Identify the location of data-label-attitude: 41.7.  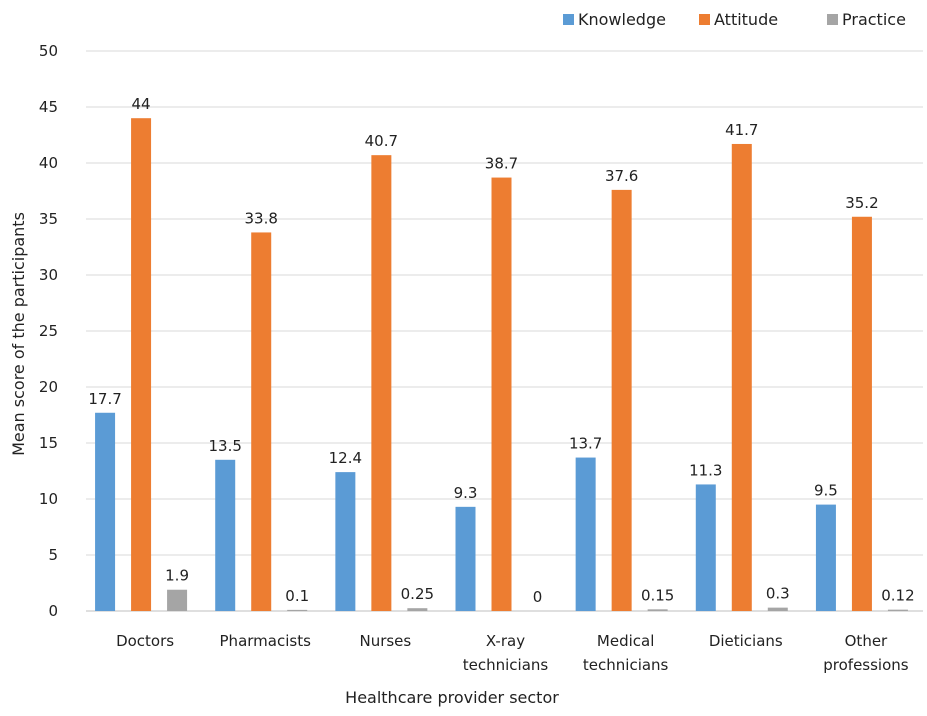
(741, 130).